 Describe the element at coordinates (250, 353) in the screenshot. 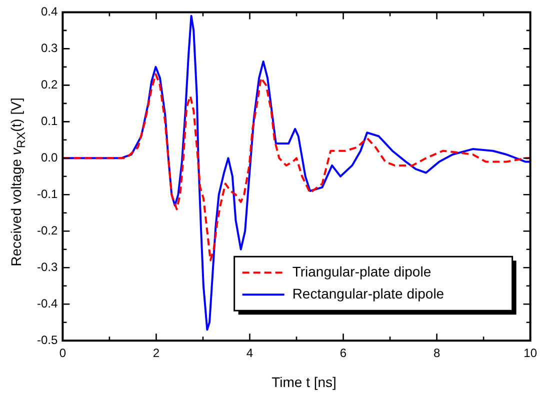

I see `x-tick-label: 4` at that location.